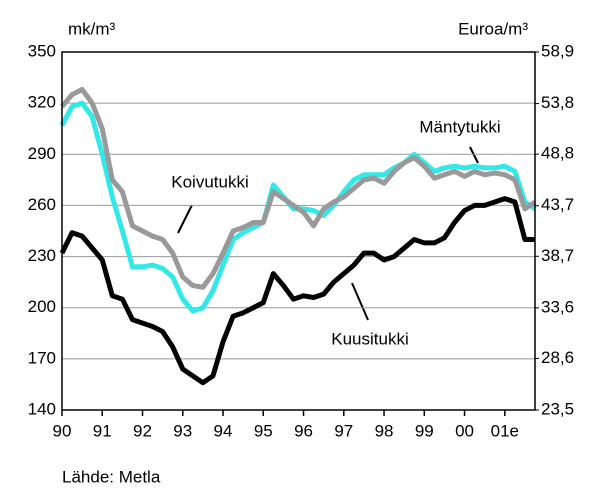 The height and width of the screenshot is (490, 591). What do you see at coordinates (223, 430) in the screenshot?
I see `x-tick-label: 94` at bounding box center [223, 430].